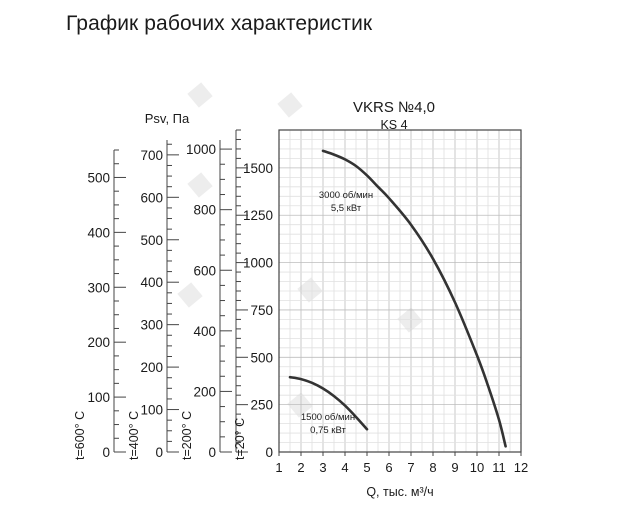  I want to click on y-tick-label: 1000, so click(258, 263).